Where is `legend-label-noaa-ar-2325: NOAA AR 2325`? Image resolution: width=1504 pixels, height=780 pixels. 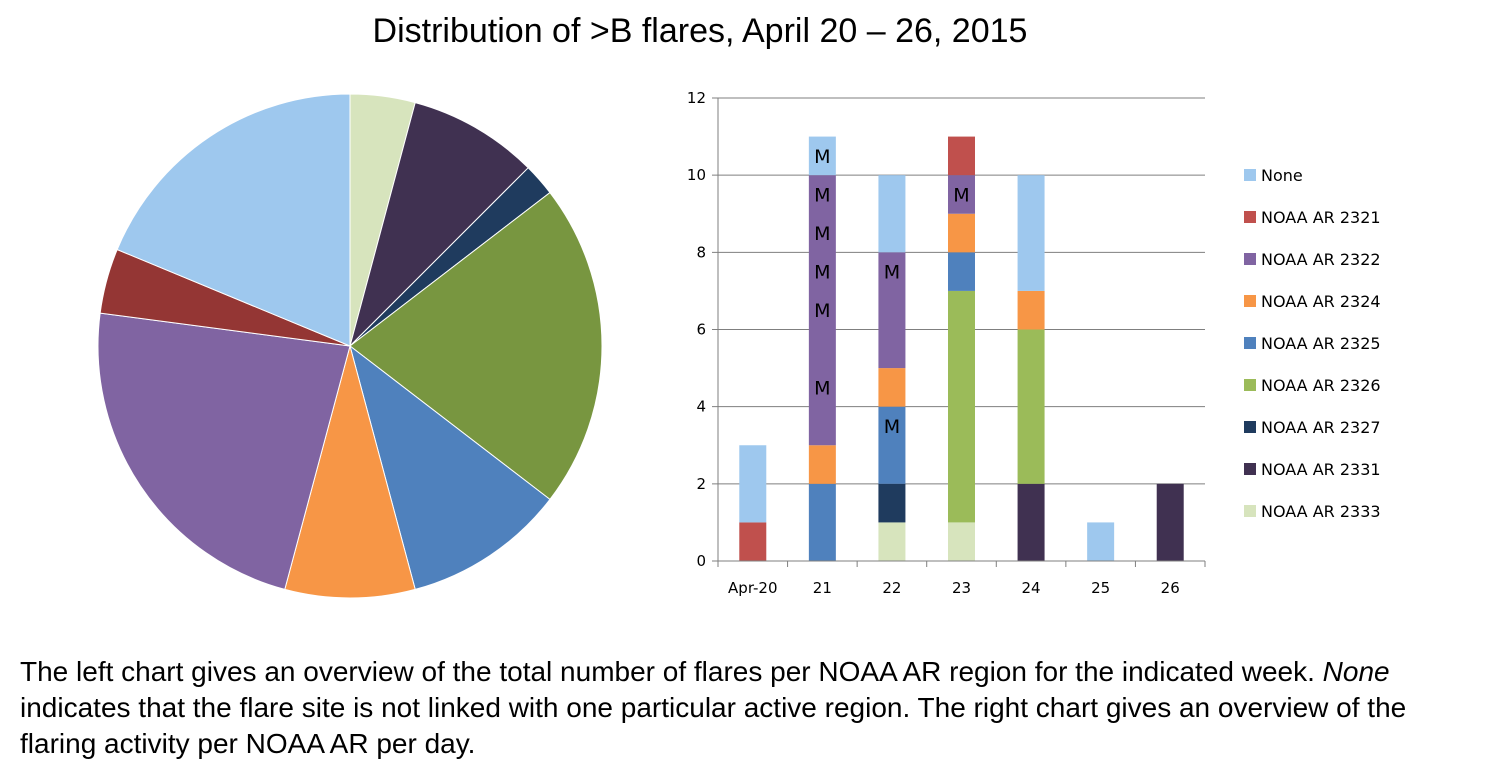
legend-label-noaa-ar-2325: NOAA AR 2325 is located at coordinates (1321, 343).